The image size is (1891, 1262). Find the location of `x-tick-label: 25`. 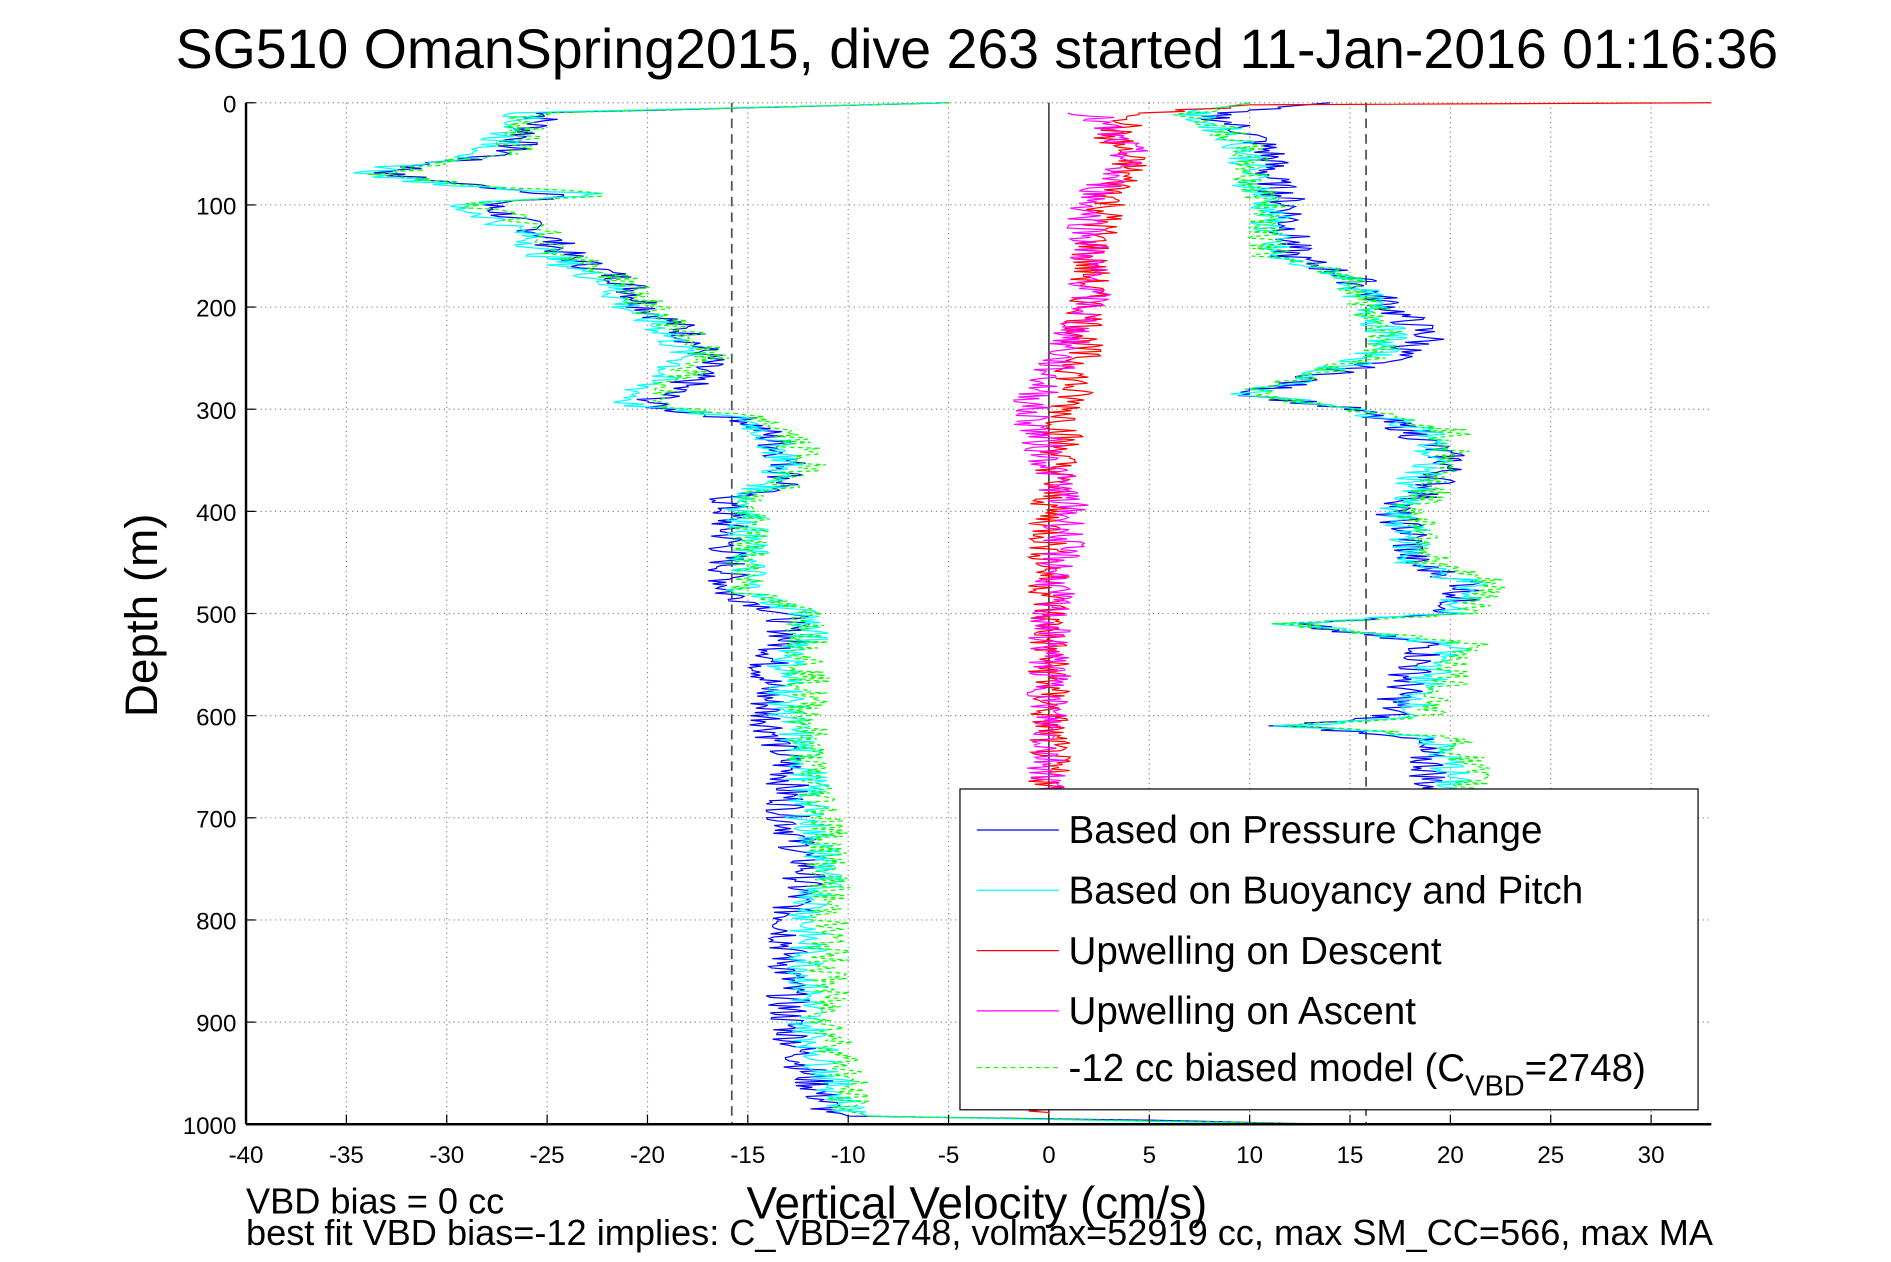

x-tick-label: 25 is located at coordinates (1550, 1155).